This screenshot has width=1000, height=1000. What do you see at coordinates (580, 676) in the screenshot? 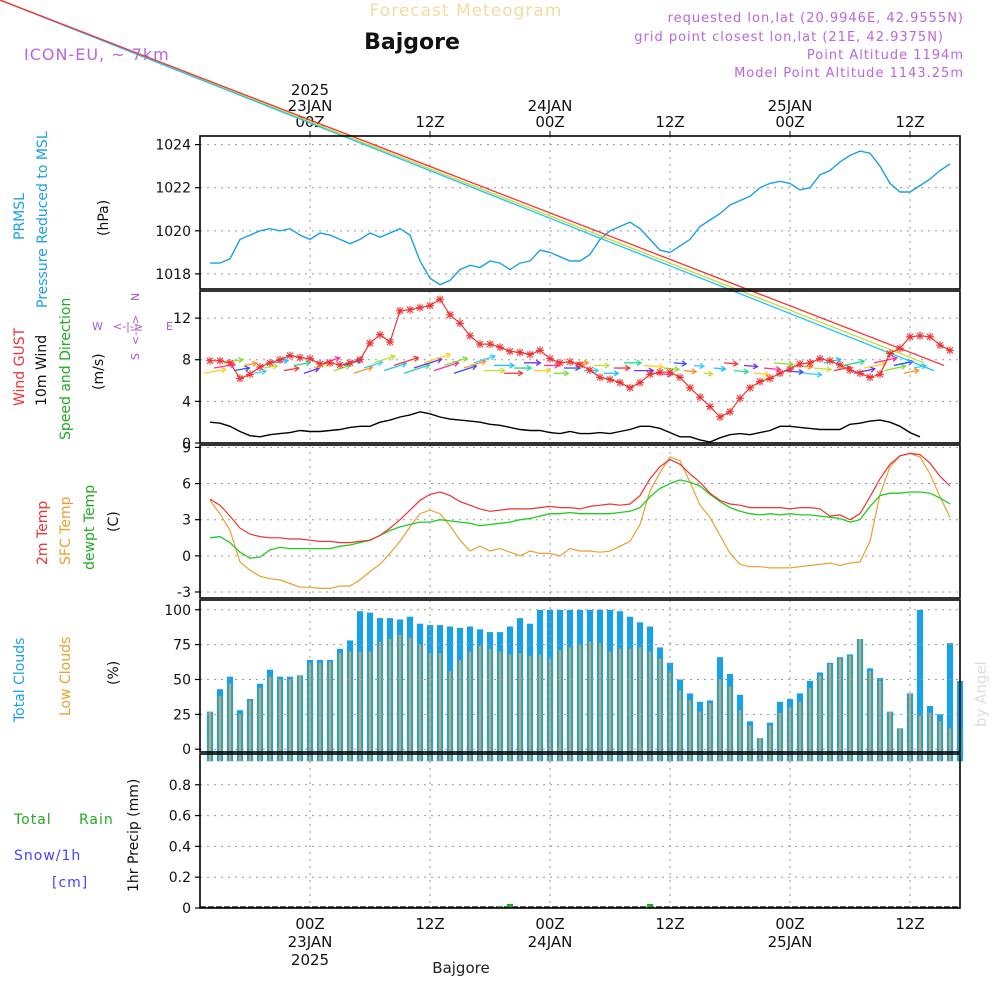
I see `clouds-grid` at bounding box center [580, 676].